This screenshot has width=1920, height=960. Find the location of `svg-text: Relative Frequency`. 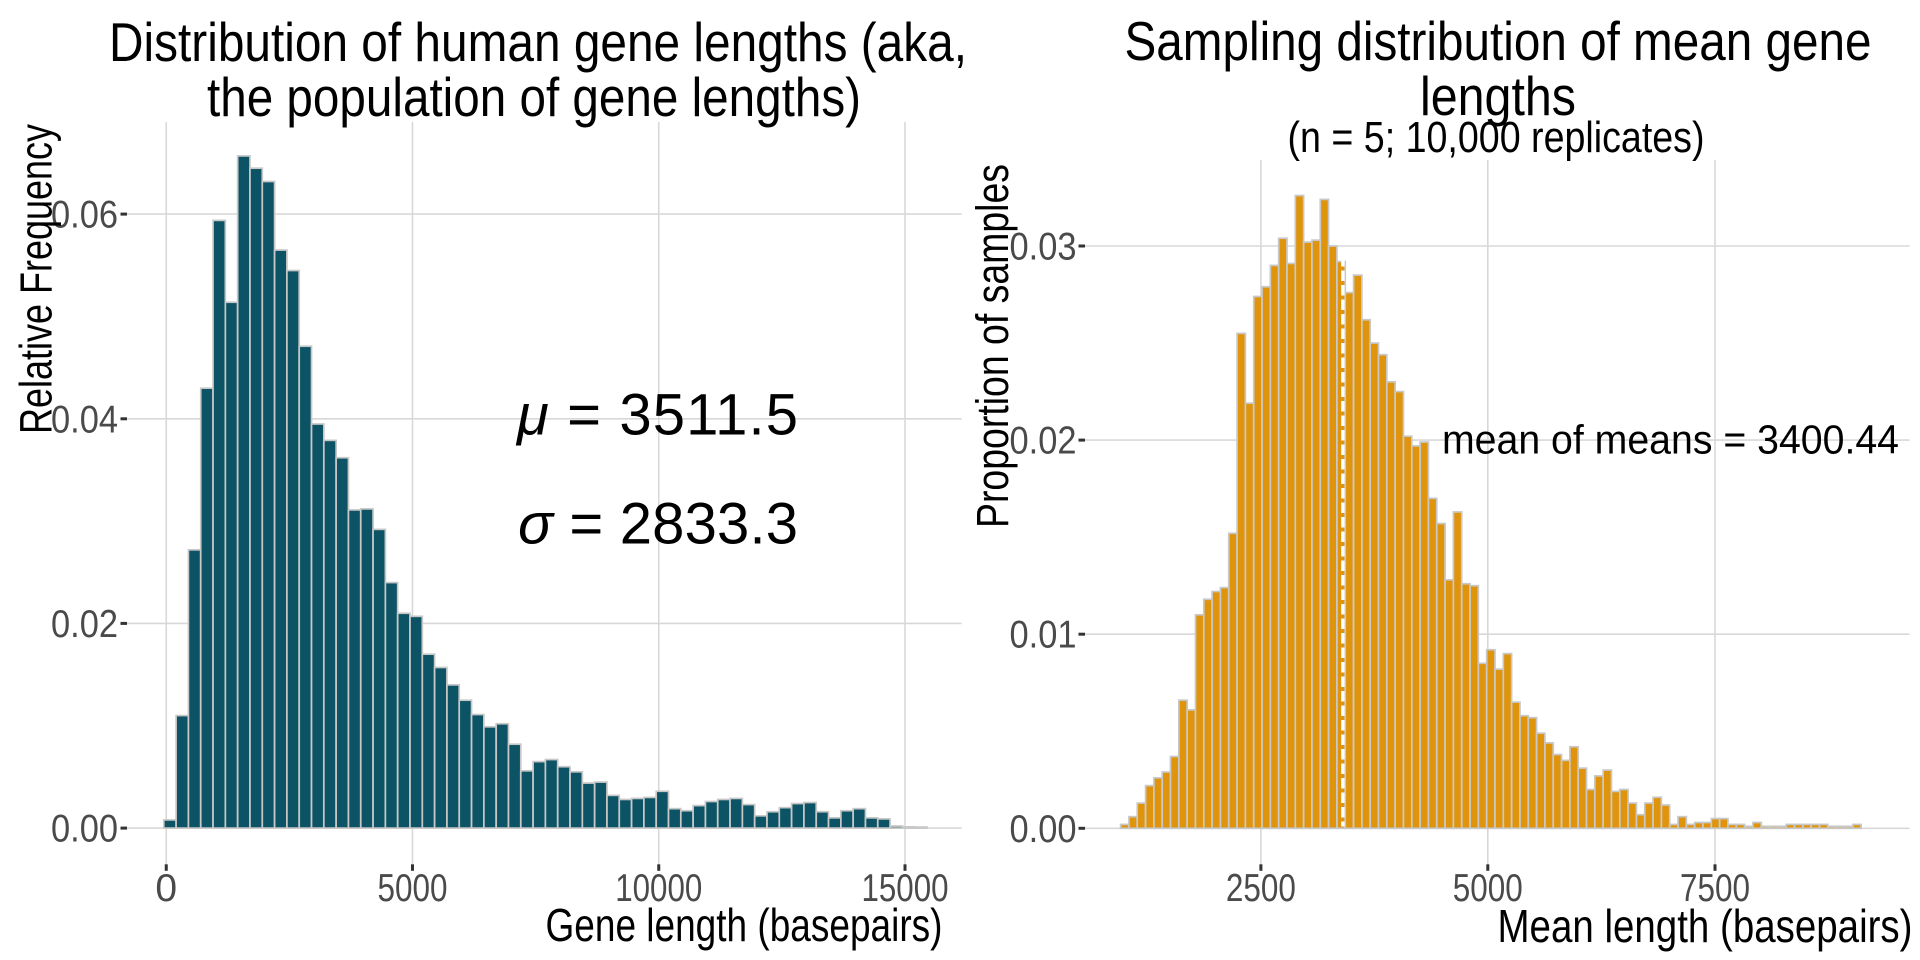

svg-text: Relative Frequency is located at coordinates (36, 279).